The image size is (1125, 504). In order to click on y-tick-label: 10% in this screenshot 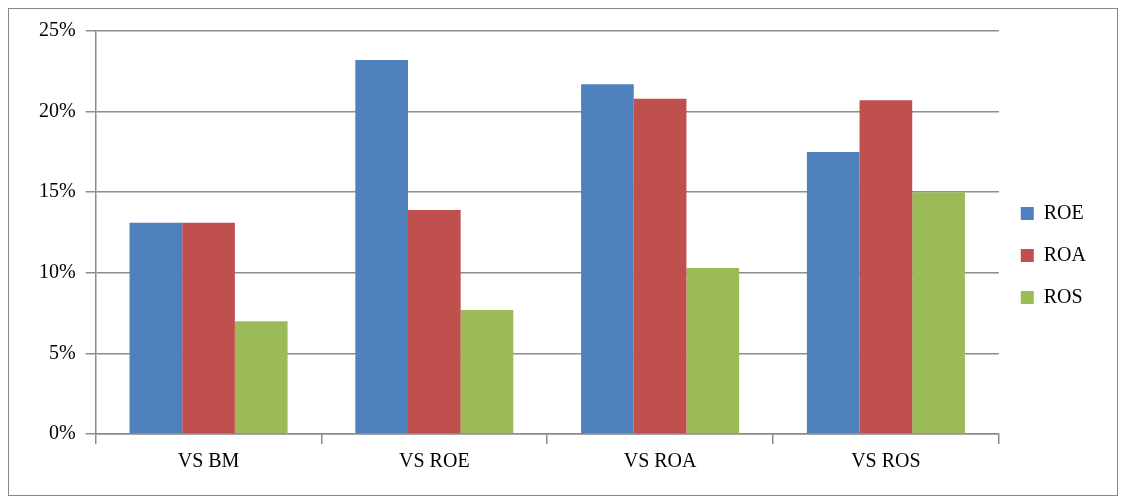, I will do `click(57, 271)`.